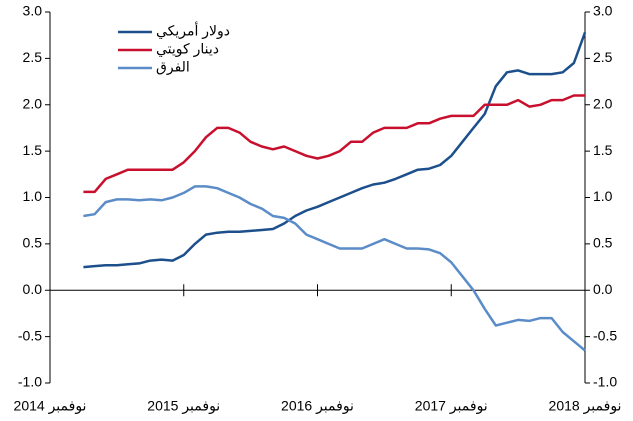 The width and height of the screenshot is (633, 421). Describe the element at coordinates (50, 406) in the screenshot. I see `x-tick-label: نوفمبر 2014` at that location.